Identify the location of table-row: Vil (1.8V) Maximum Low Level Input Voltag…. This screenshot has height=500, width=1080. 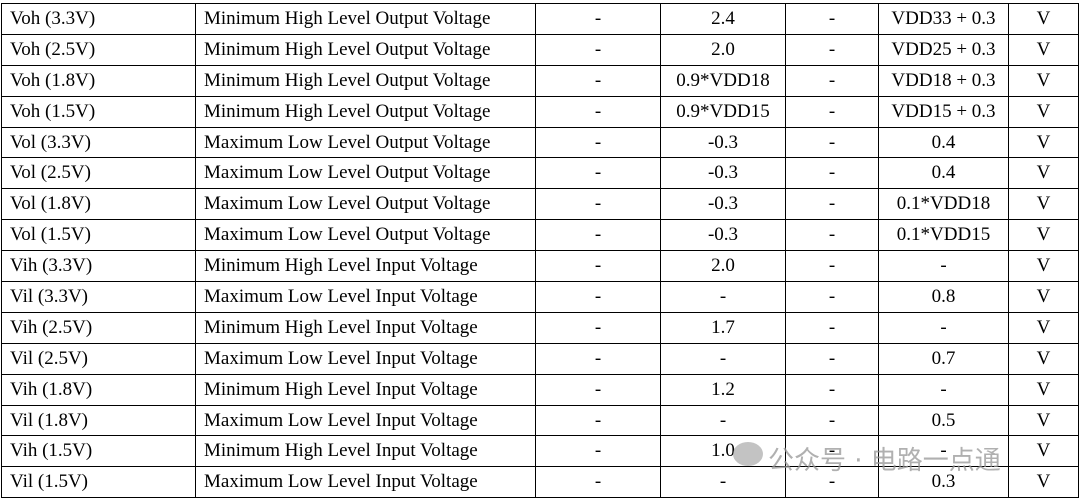
(540, 420).